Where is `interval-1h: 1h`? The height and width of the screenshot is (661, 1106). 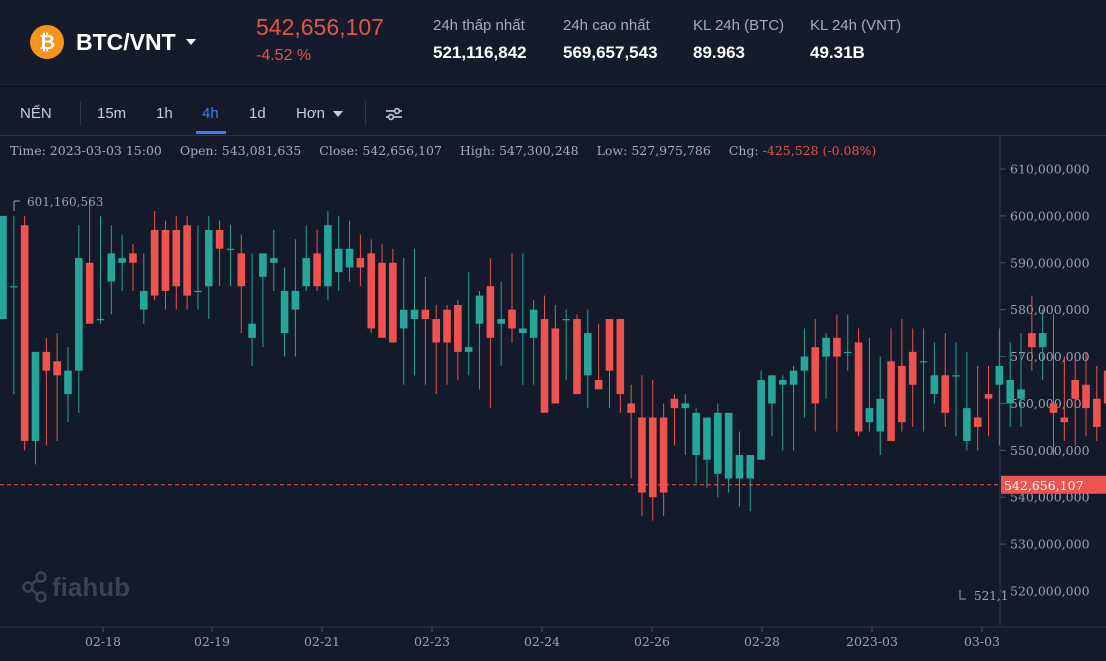 interval-1h: 1h is located at coordinates (164, 113).